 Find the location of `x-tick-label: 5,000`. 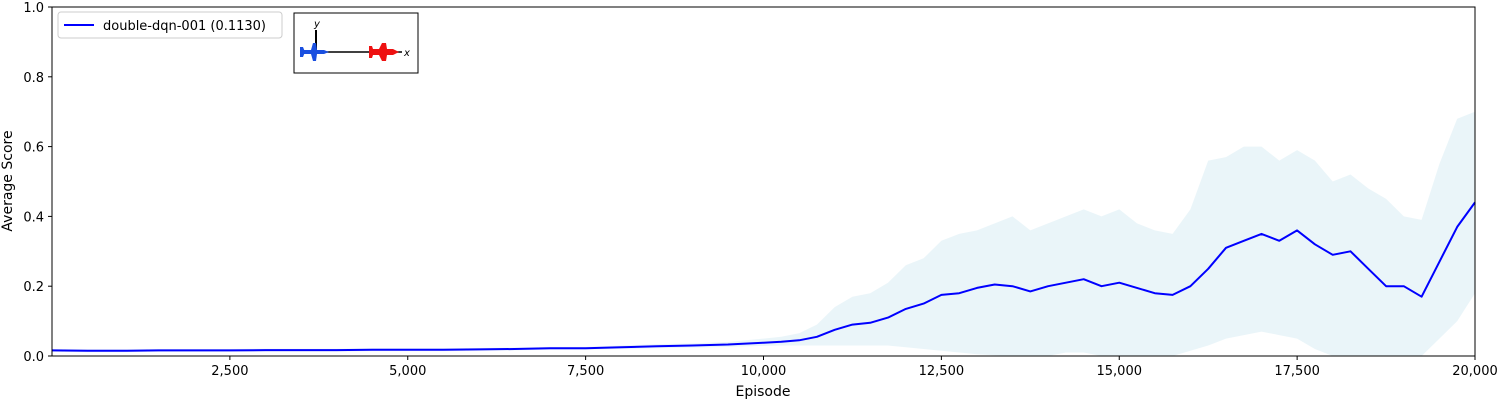

x-tick-label: 5,000 is located at coordinates (407, 371).